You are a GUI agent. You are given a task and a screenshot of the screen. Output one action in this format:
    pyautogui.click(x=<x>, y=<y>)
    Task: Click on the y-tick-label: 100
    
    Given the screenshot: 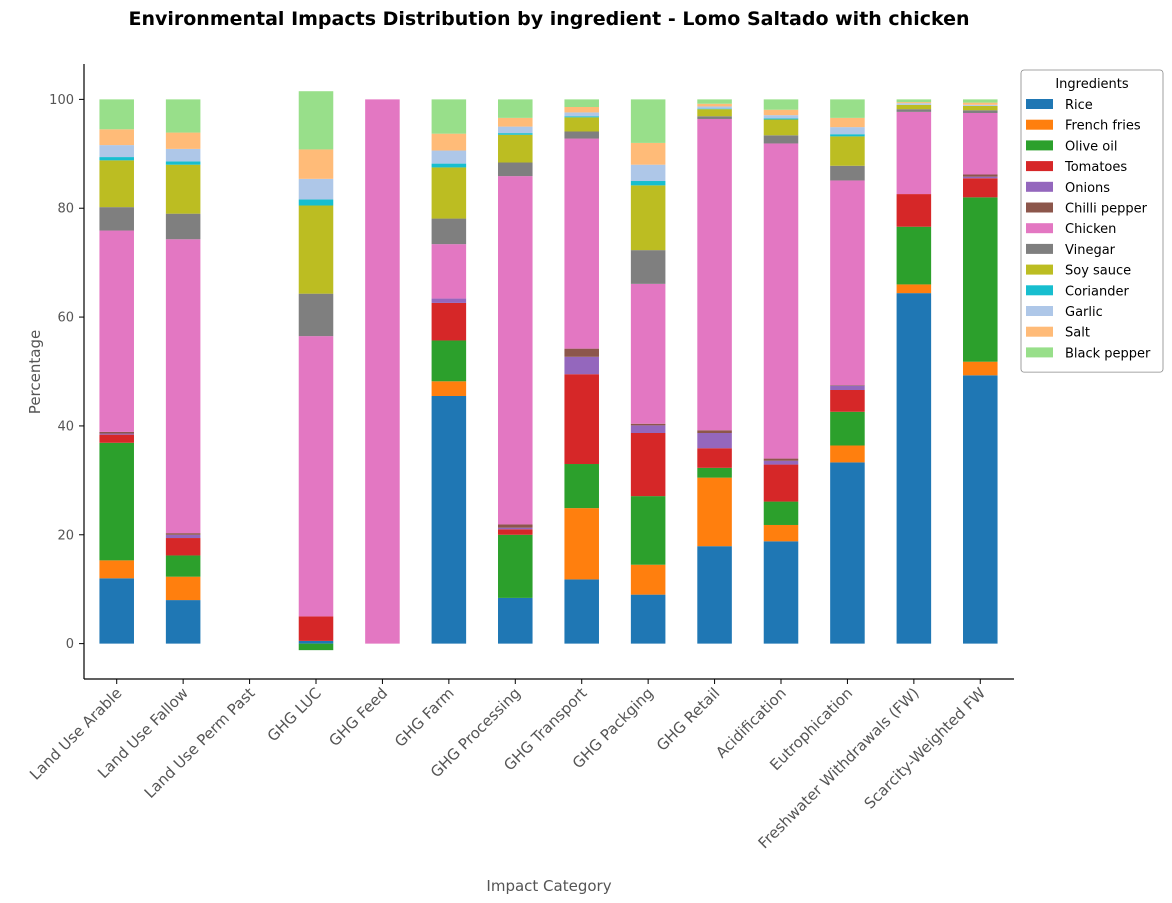 What is the action you would take?
    pyautogui.click(x=61, y=100)
    